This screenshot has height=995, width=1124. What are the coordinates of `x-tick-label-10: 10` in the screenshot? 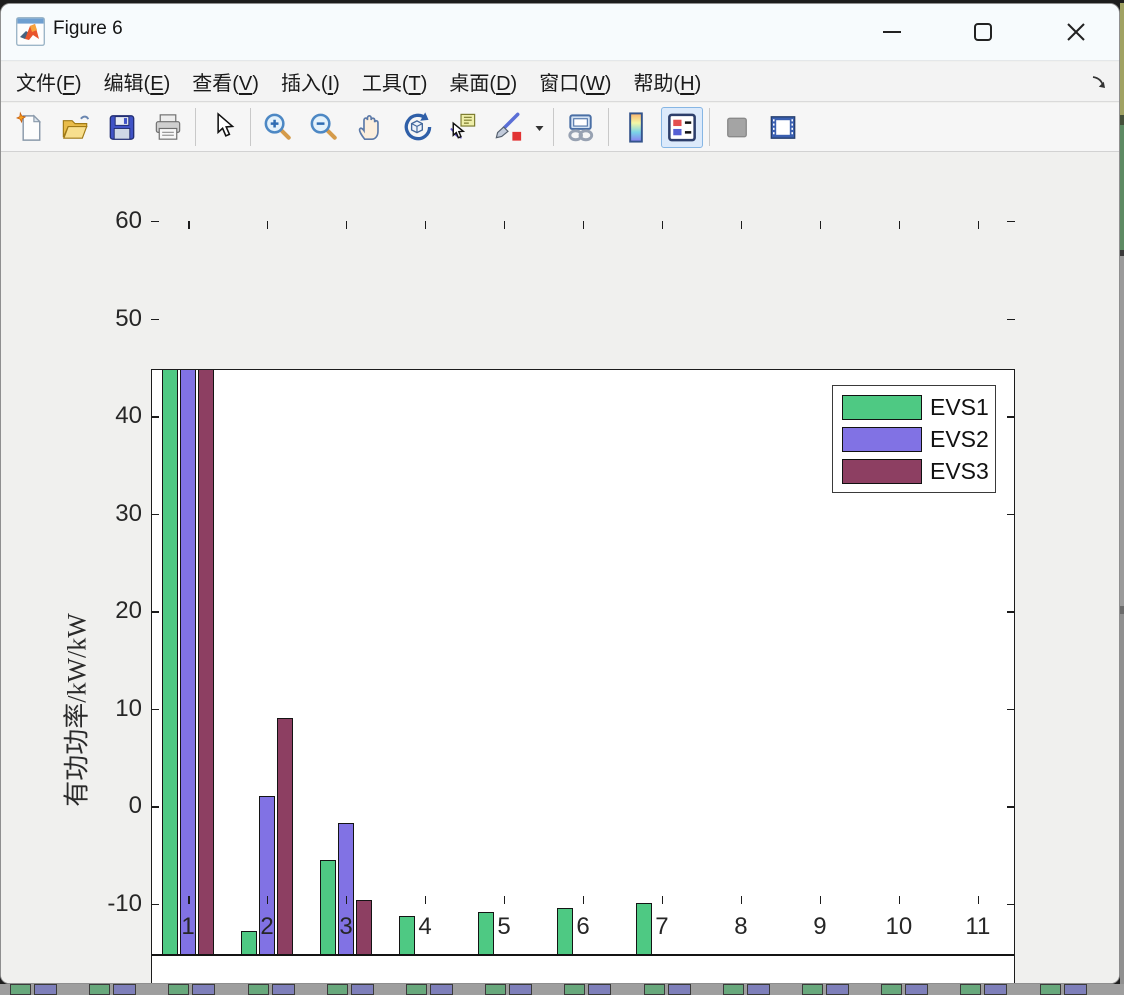 It's located at (899, 926).